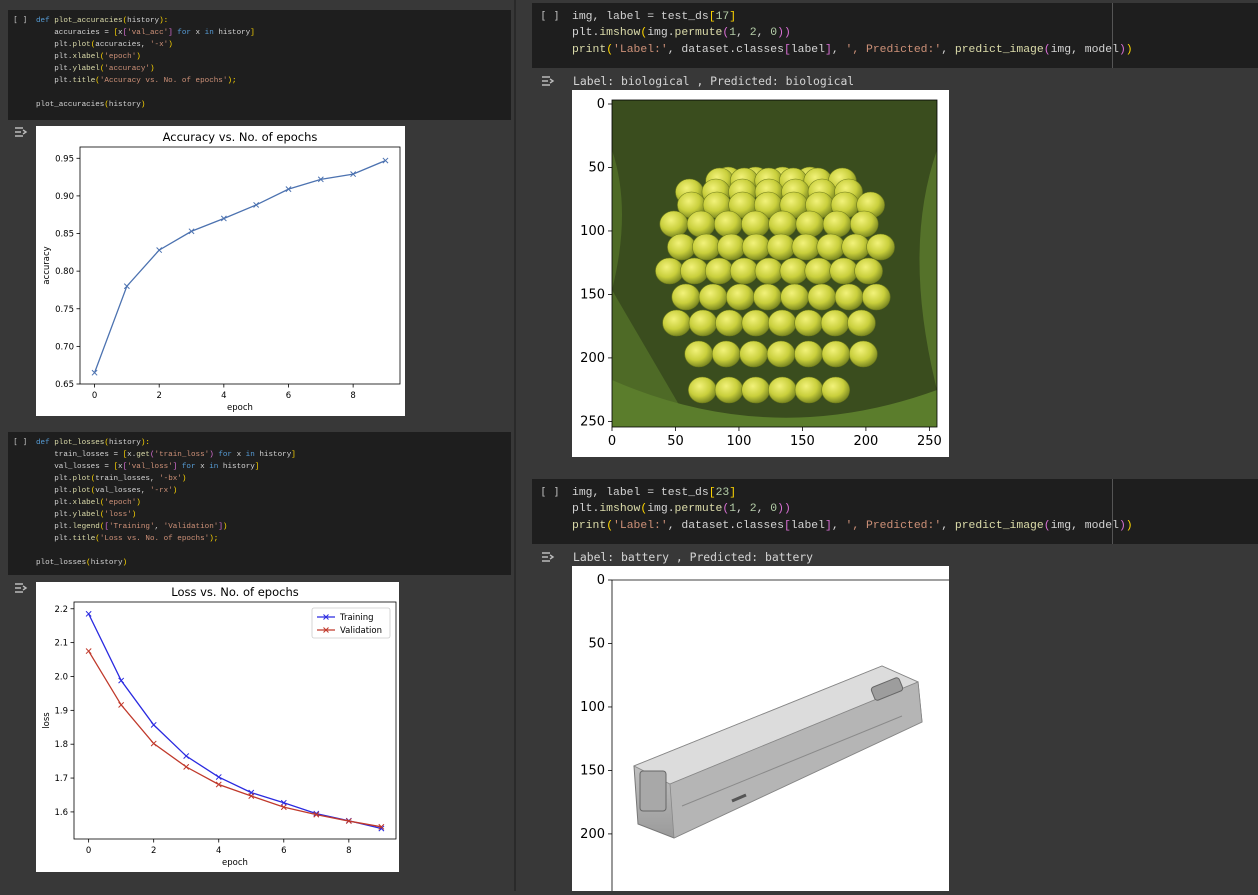 The image size is (1258, 895). I want to click on code-token: 'Validation', so click(191, 527).